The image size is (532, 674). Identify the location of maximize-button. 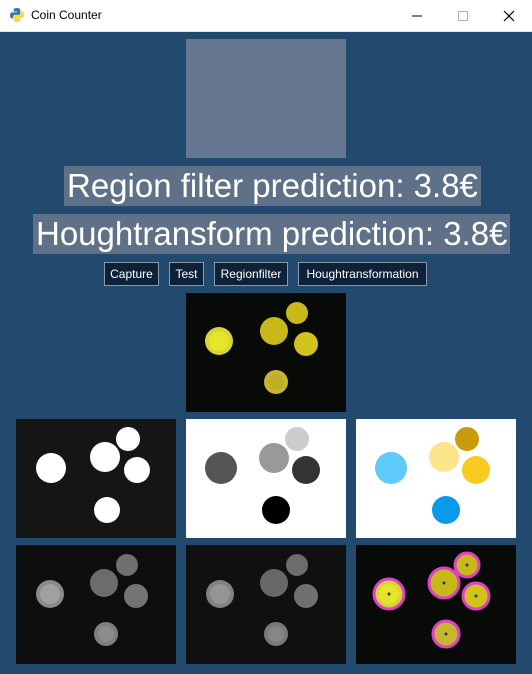
(463, 15).